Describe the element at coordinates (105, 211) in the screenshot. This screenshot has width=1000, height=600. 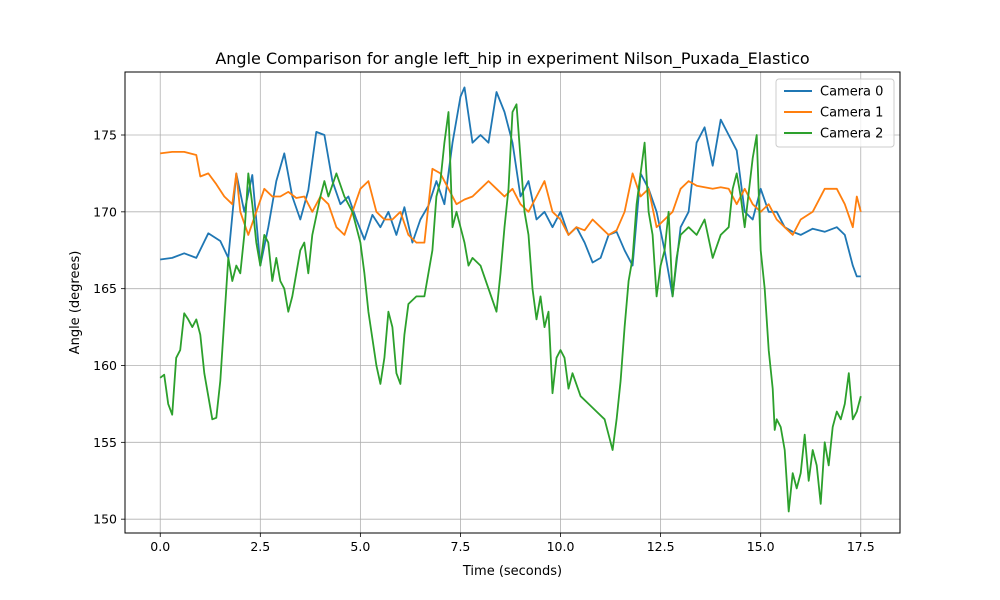
I see `y-tick-label: 170` at that location.